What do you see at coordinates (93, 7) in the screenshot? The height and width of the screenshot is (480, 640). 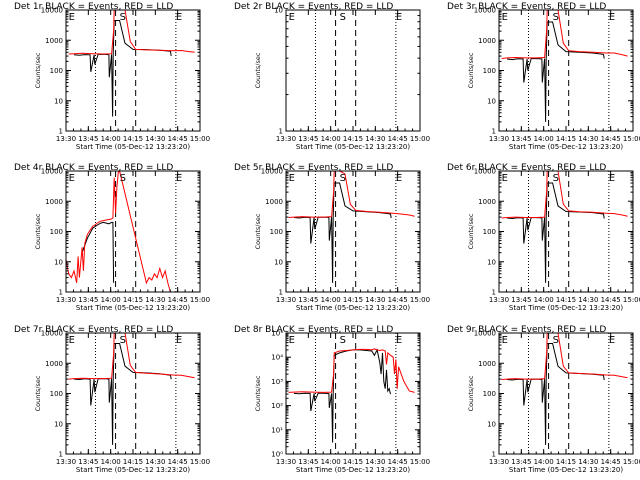 I see `chart-title: Det 1r BLACK = Events, RED = LLD` at bounding box center [93, 7].